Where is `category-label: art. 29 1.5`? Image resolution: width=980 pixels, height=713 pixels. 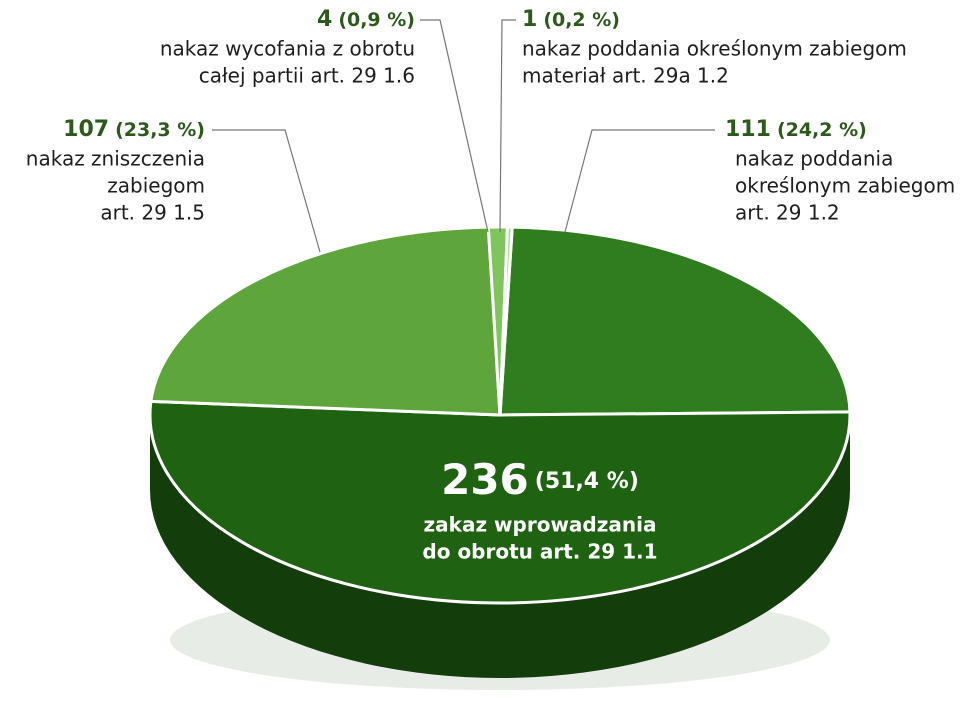 category-label: art. 29 1.5 is located at coordinates (152, 213).